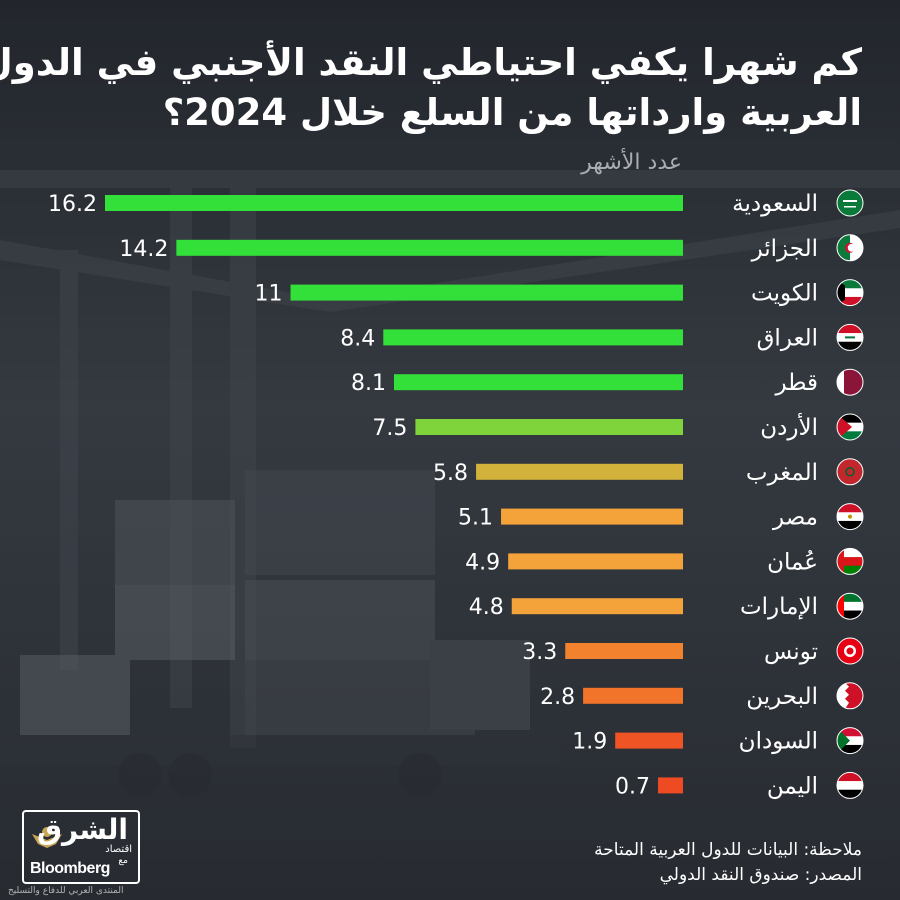 The width and height of the screenshot is (900, 900). Describe the element at coordinates (589, 742) in the screenshot. I see `value-label: 1.9` at that location.